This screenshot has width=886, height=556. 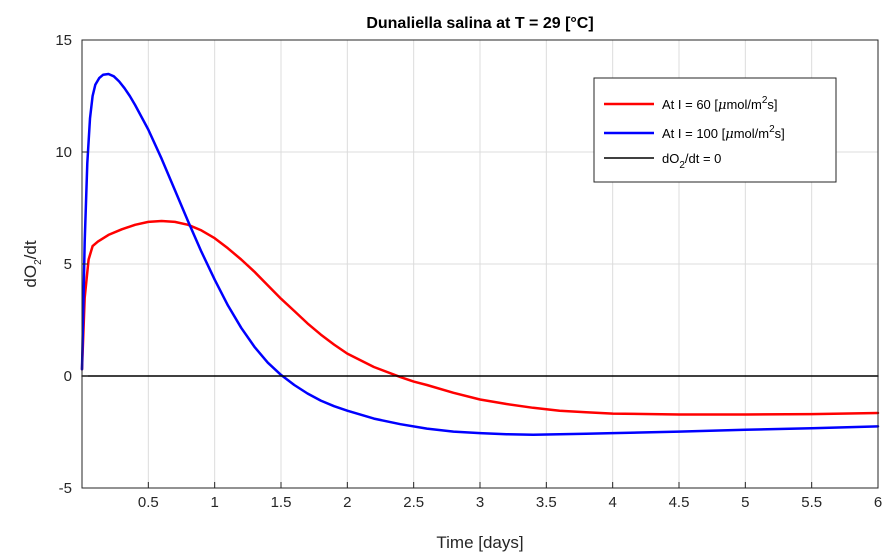 I want to click on x-tick-label: 5, so click(x=745, y=502).